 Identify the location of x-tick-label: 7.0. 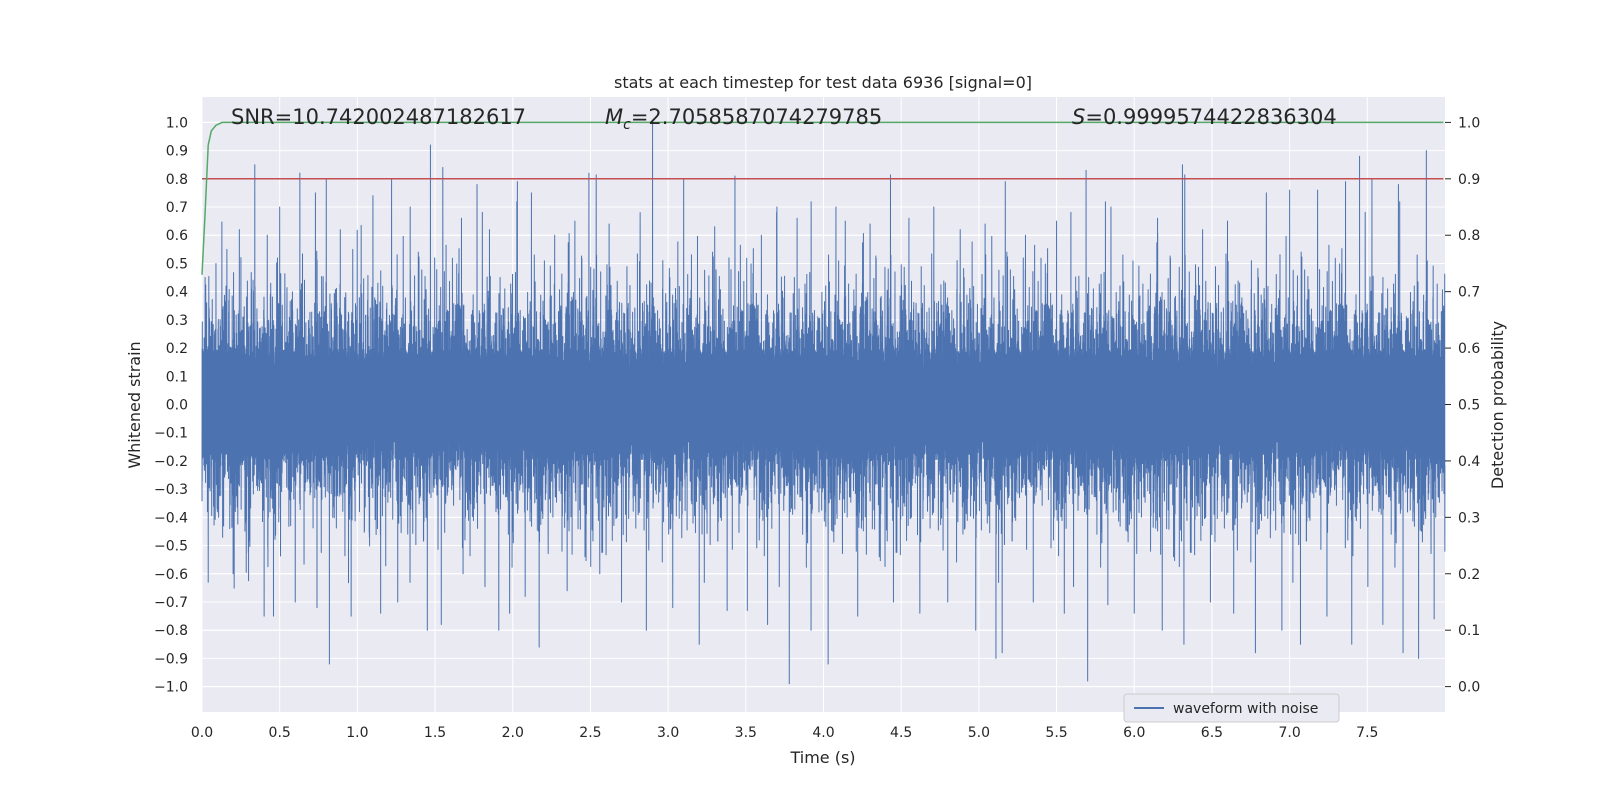
(1289, 733).